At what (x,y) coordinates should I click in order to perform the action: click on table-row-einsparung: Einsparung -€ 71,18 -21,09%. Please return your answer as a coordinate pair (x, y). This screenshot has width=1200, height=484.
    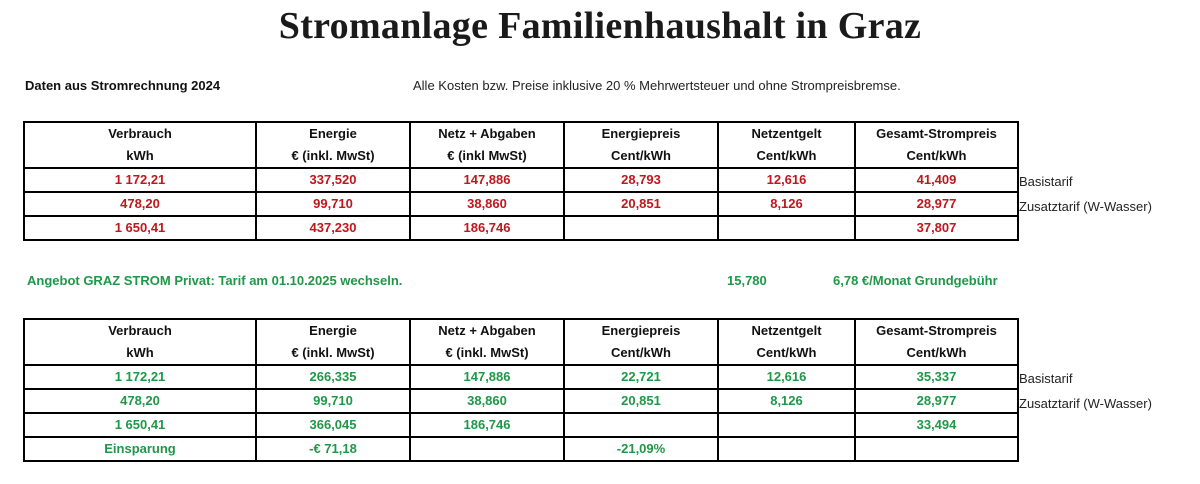
    Looking at the image, I should click on (521, 449).